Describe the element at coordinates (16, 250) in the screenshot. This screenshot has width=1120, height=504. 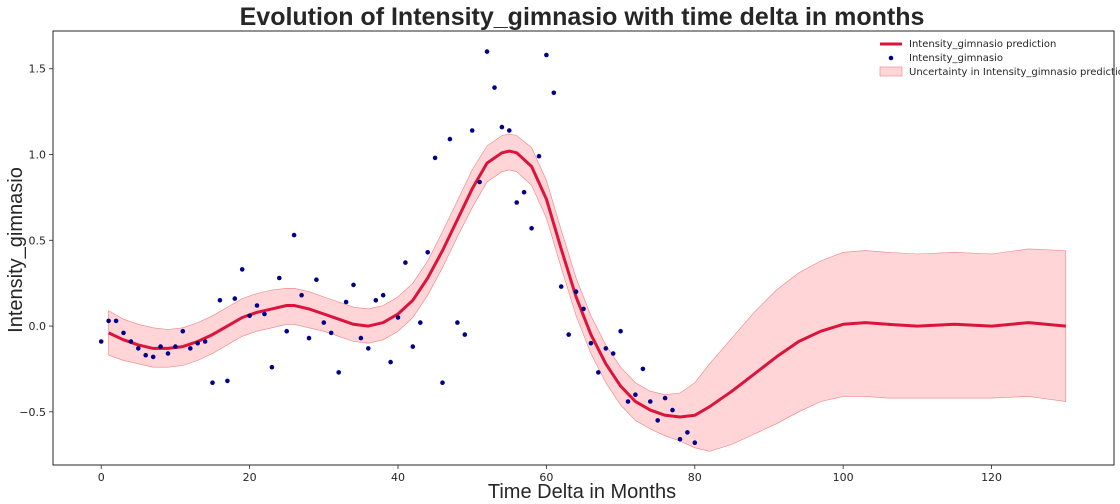
I see `y-axis-label: Intensity_gimnasio` at that location.